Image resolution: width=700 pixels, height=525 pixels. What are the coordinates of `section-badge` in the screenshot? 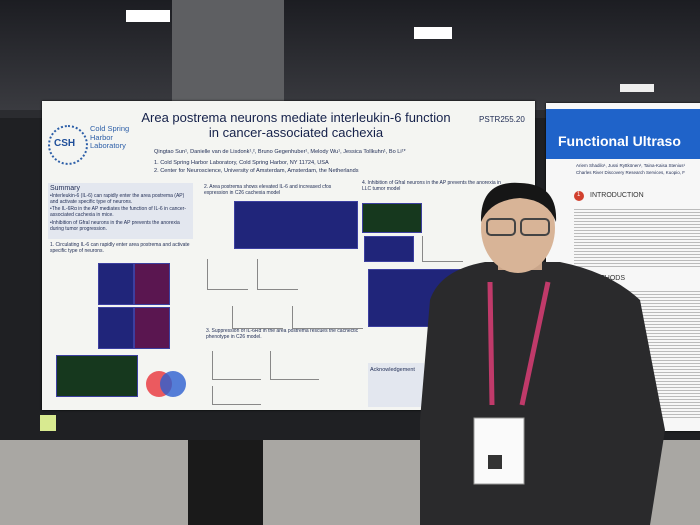 It's located at (579, 196).